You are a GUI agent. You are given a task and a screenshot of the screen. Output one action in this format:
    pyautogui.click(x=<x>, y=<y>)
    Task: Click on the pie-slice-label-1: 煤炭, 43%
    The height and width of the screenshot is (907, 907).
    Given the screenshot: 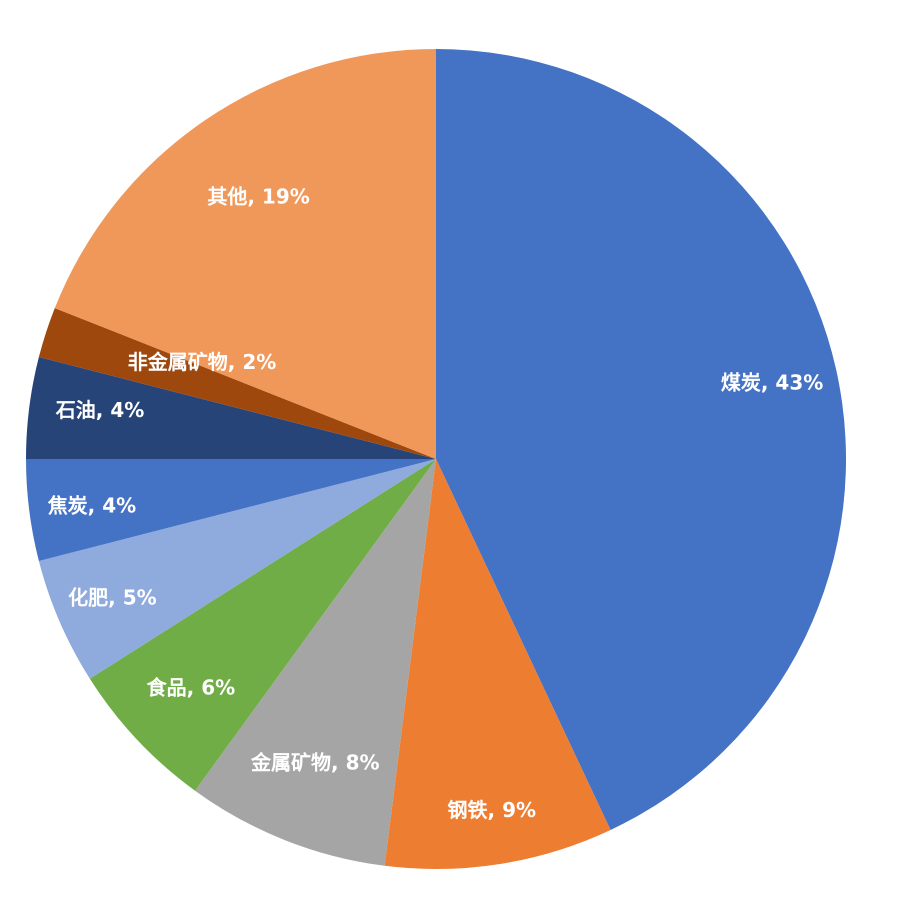 What is the action you would take?
    pyautogui.click(x=772, y=382)
    